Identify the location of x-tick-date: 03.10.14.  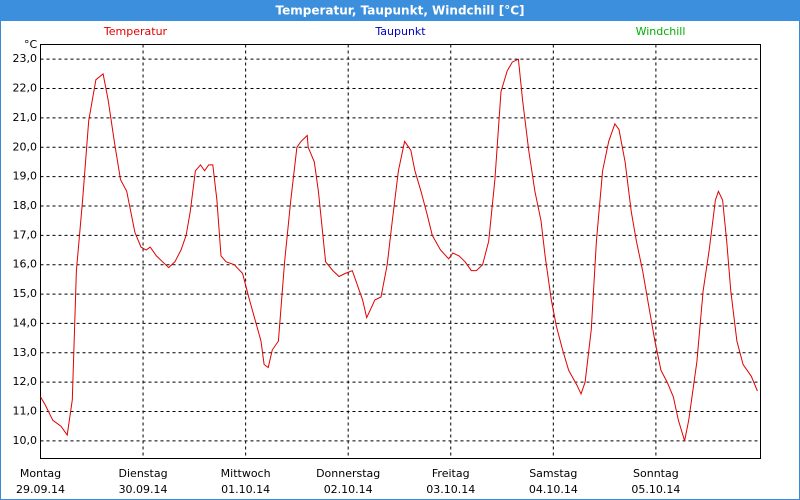
(450, 489).